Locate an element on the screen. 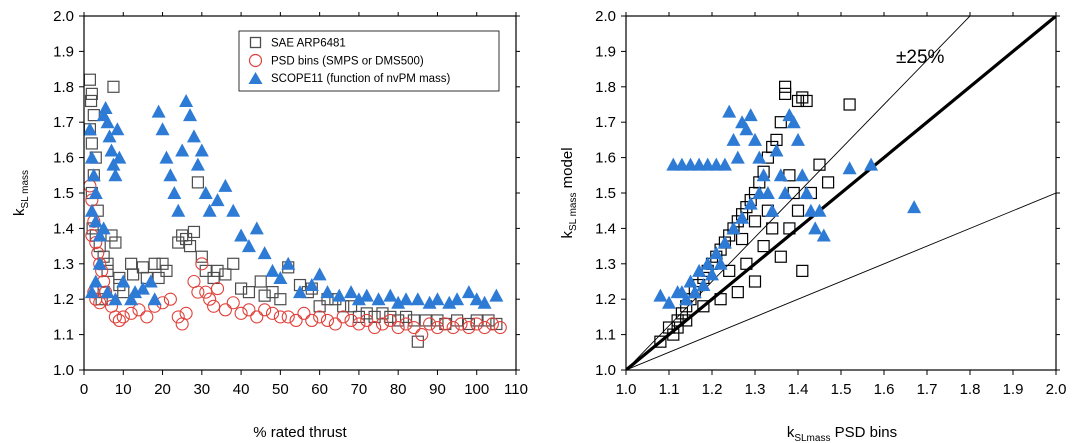 Image resolution: width=1072 pixels, height=443 pixels. right-y-tick-label: 1.8 is located at coordinates (605, 87).